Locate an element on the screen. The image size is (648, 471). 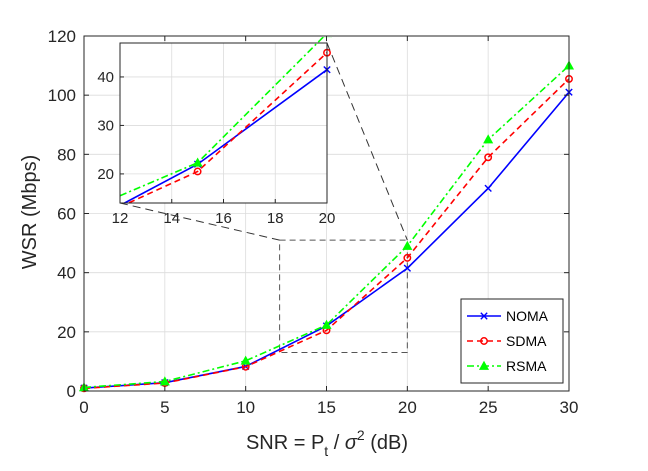
legend-marker-sdma is located at coordinates (484, 341).